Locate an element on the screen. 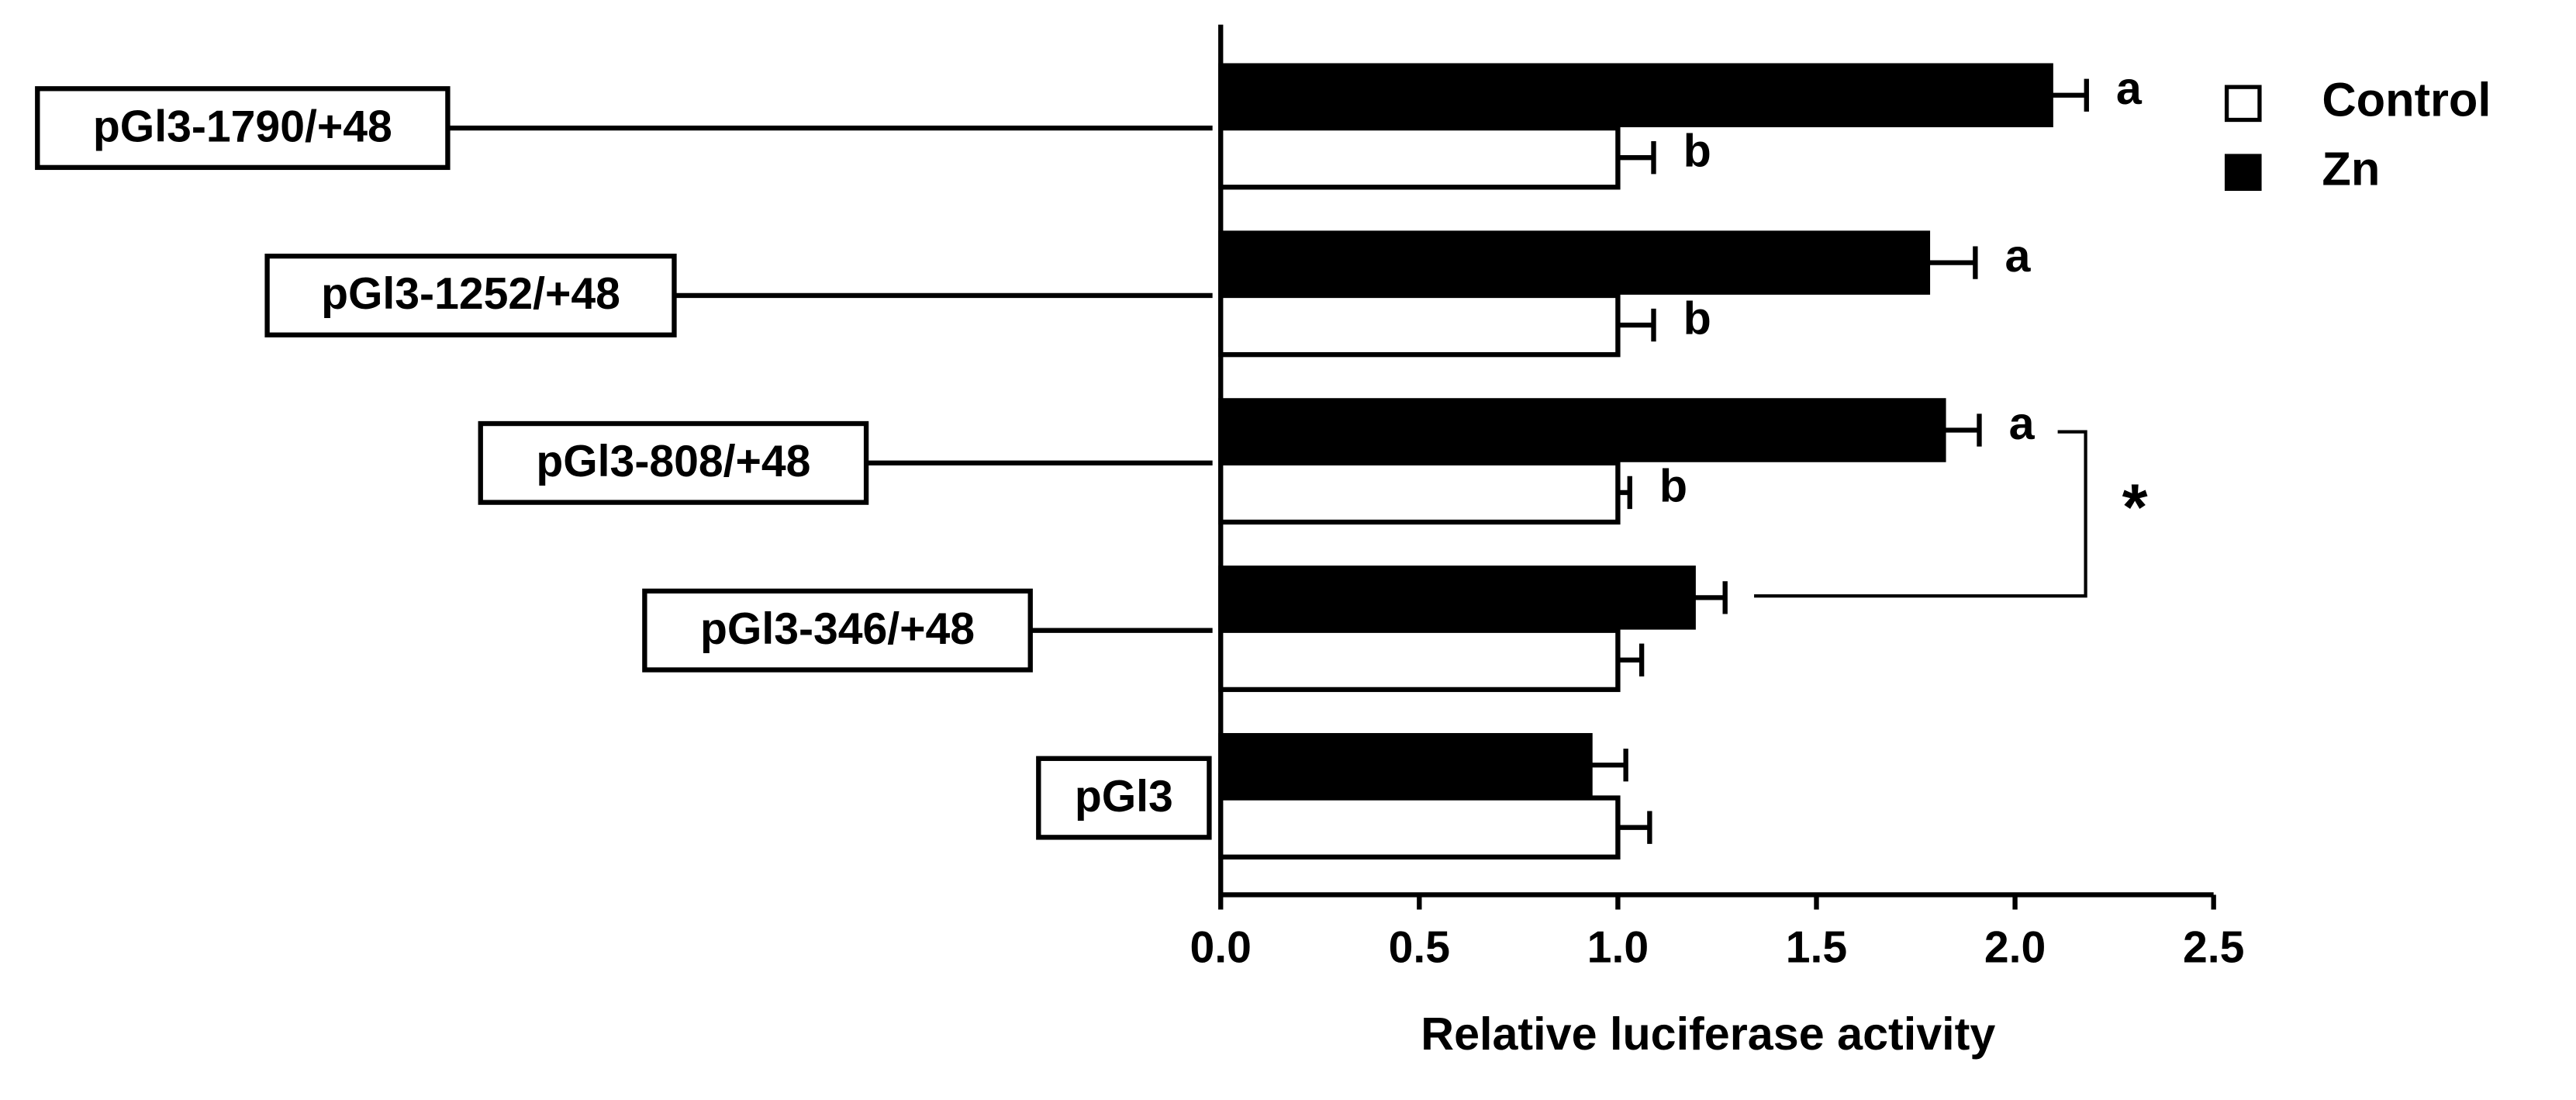 Image resolution: width=2576 pixels, height=1100 pixels. x-axis-label: Relative luciferase activity is located at coordinates (1708, 1034).